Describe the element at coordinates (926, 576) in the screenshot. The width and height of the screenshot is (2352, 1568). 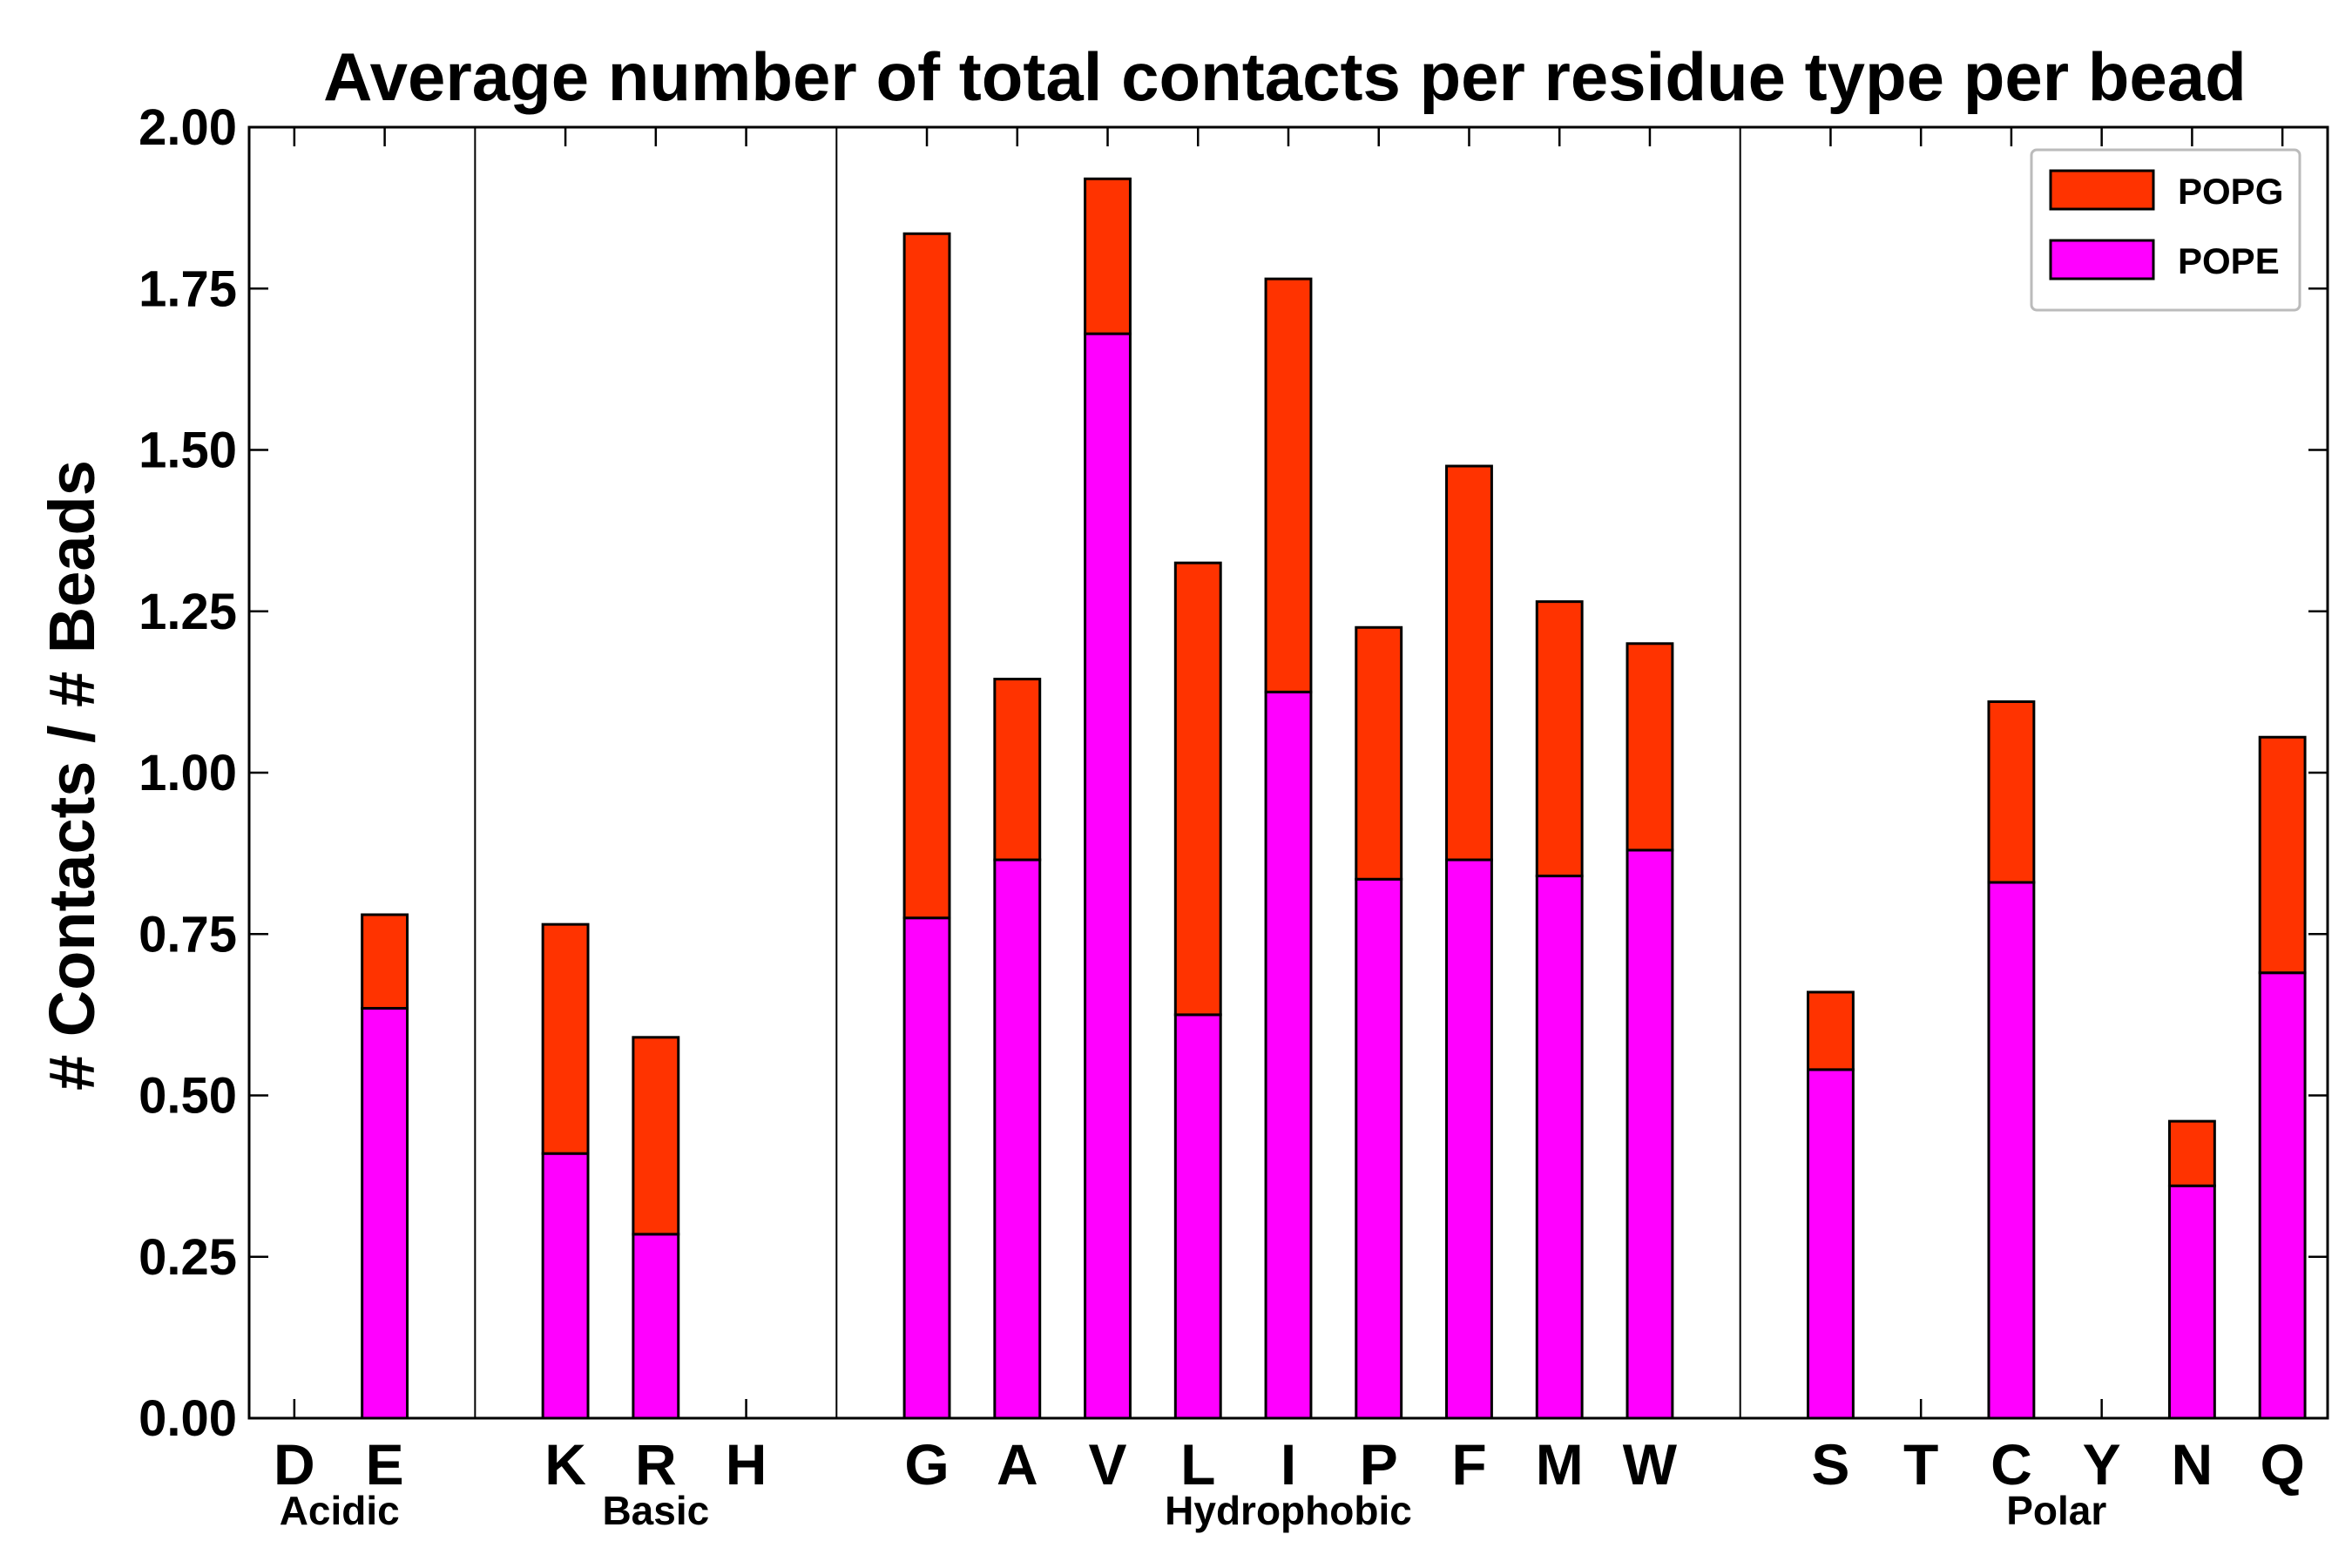
I see `bar-G-popg` at that location.